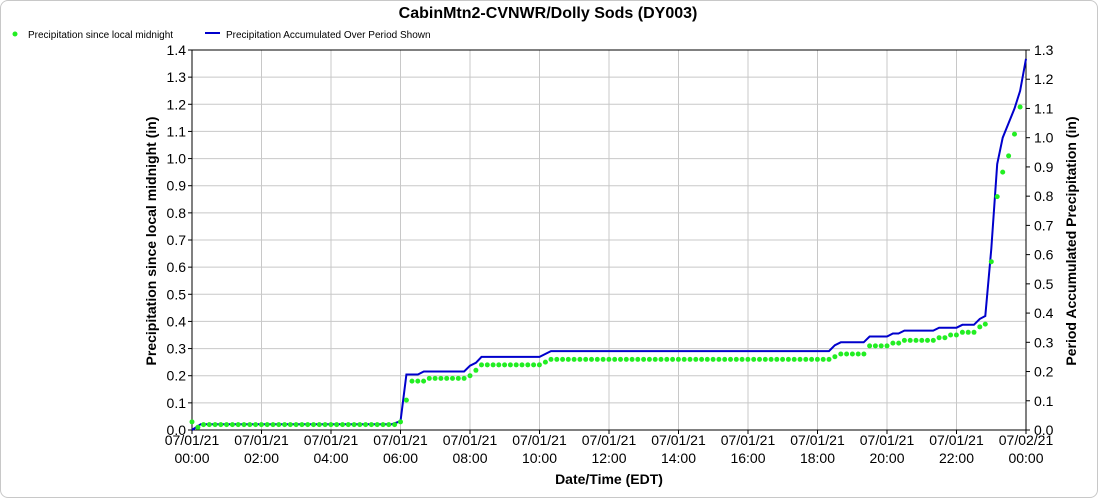  What do you see at coordinates (1044, 225) in the screenshot?
I see `y-right-tick-label: 0.7` at bounding box center [1044, 225].